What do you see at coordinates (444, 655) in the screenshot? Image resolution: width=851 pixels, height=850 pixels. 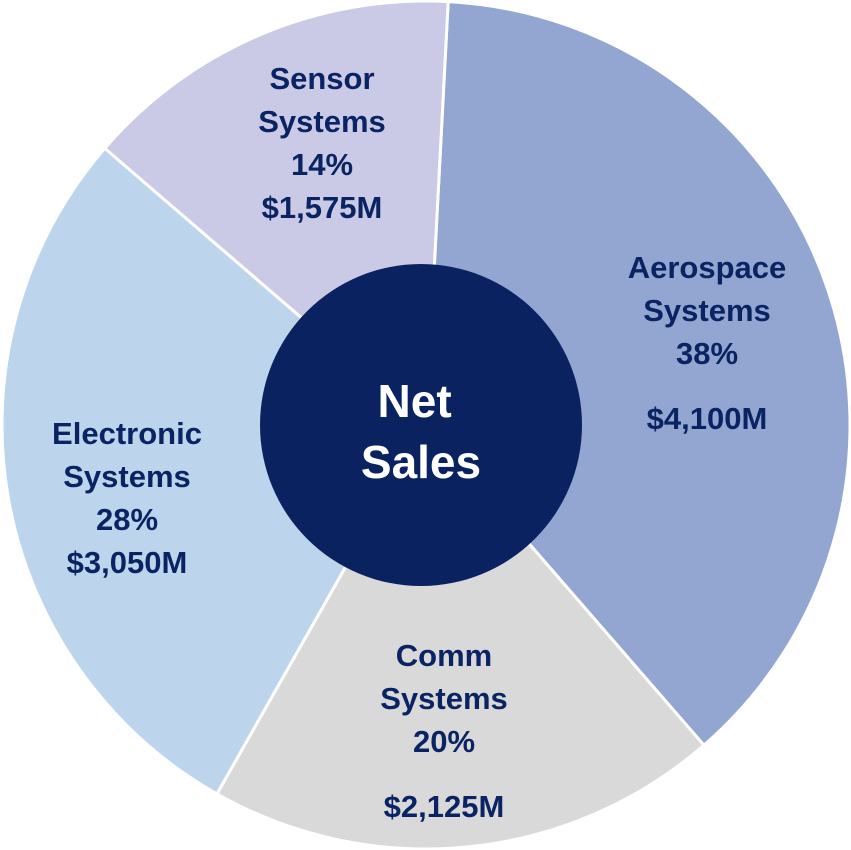 I see `slice-name-line: Comm` at bounding box center [444, 655].